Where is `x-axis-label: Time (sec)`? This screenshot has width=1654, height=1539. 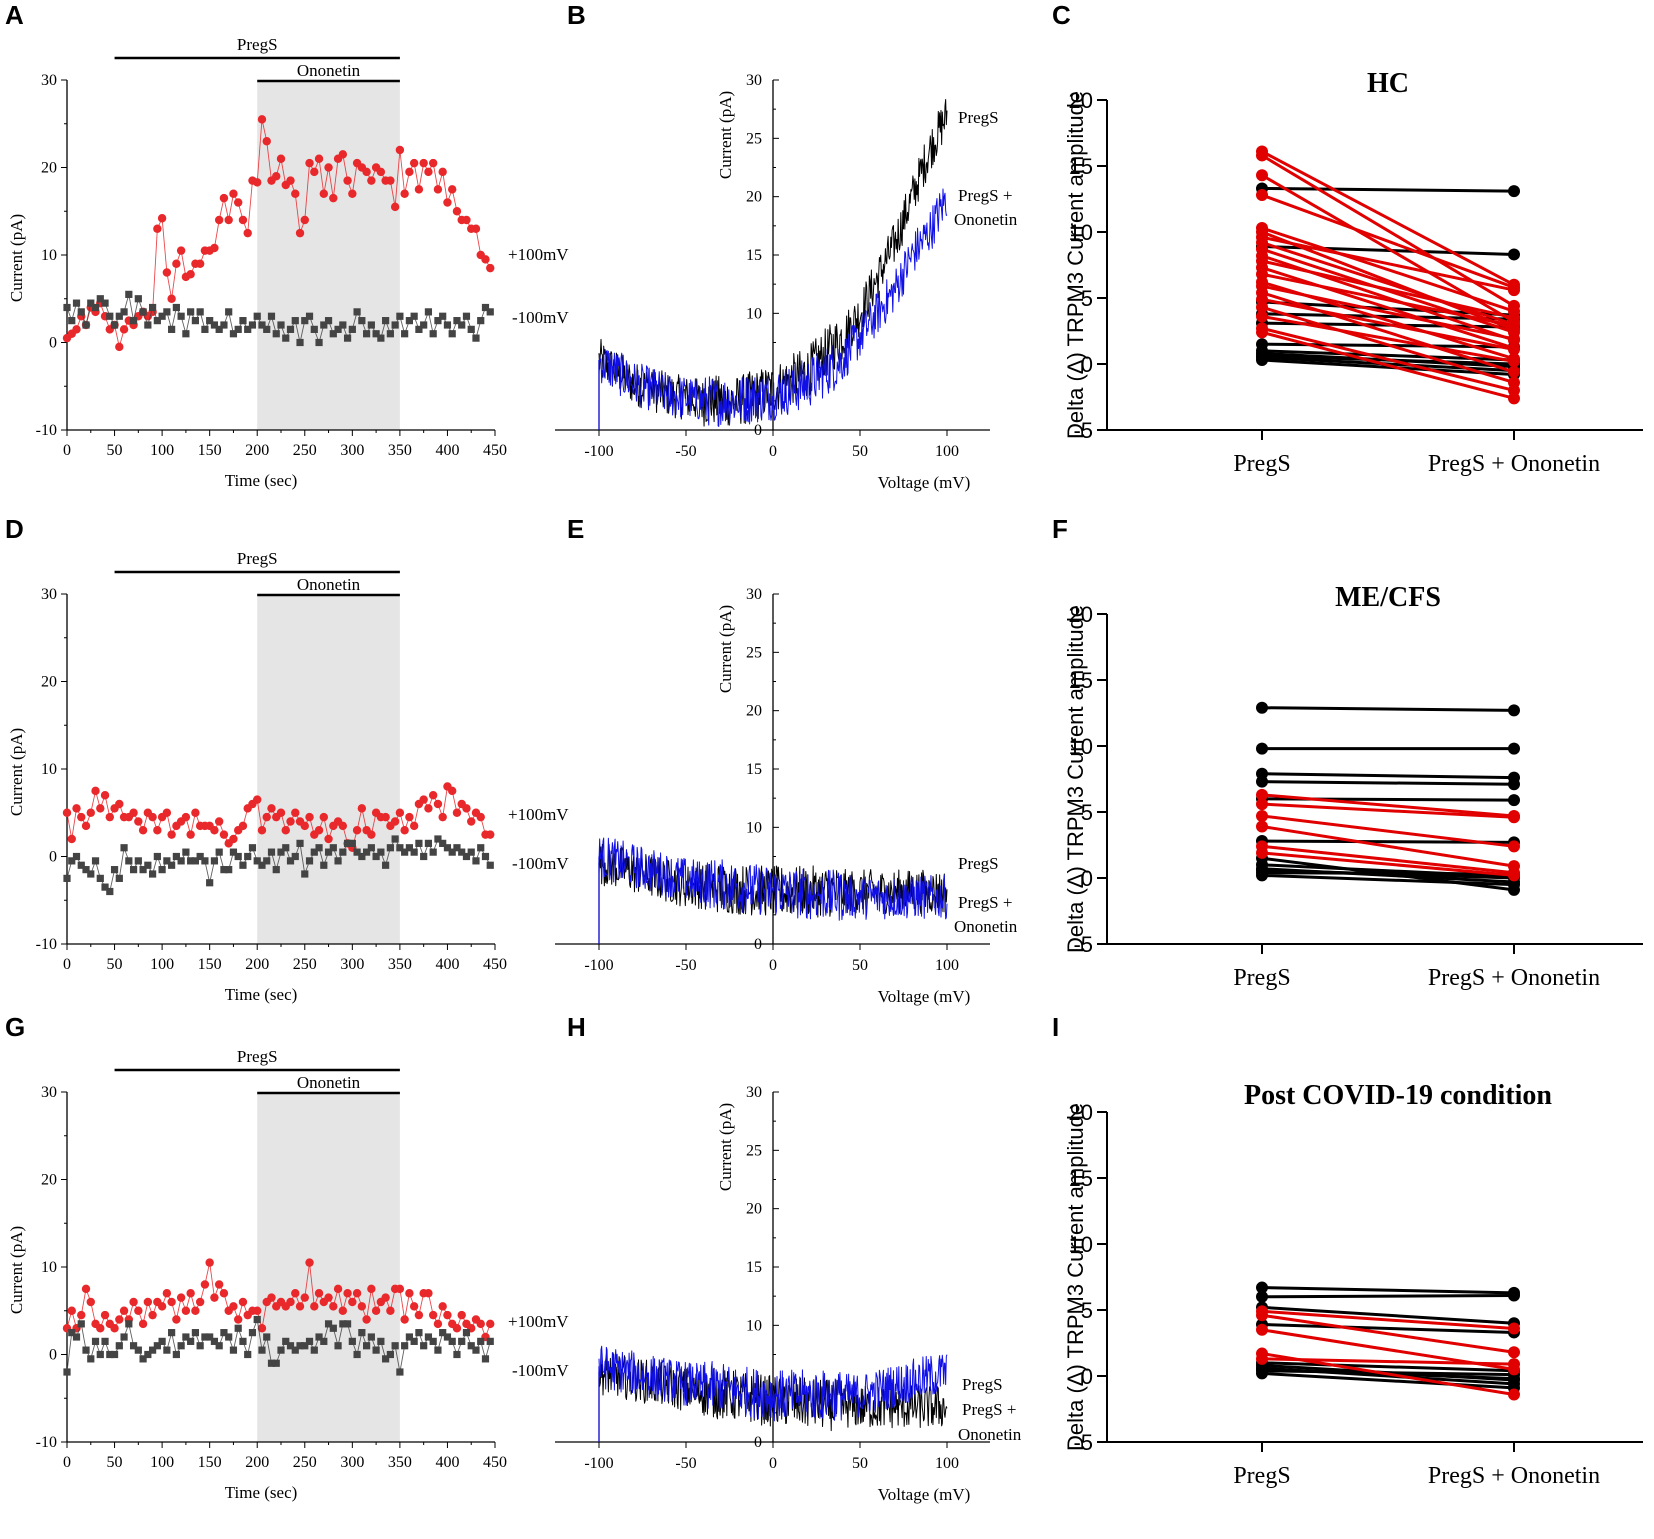 x-axis-label: Time (sec) is located at coordinates (261, 1492).